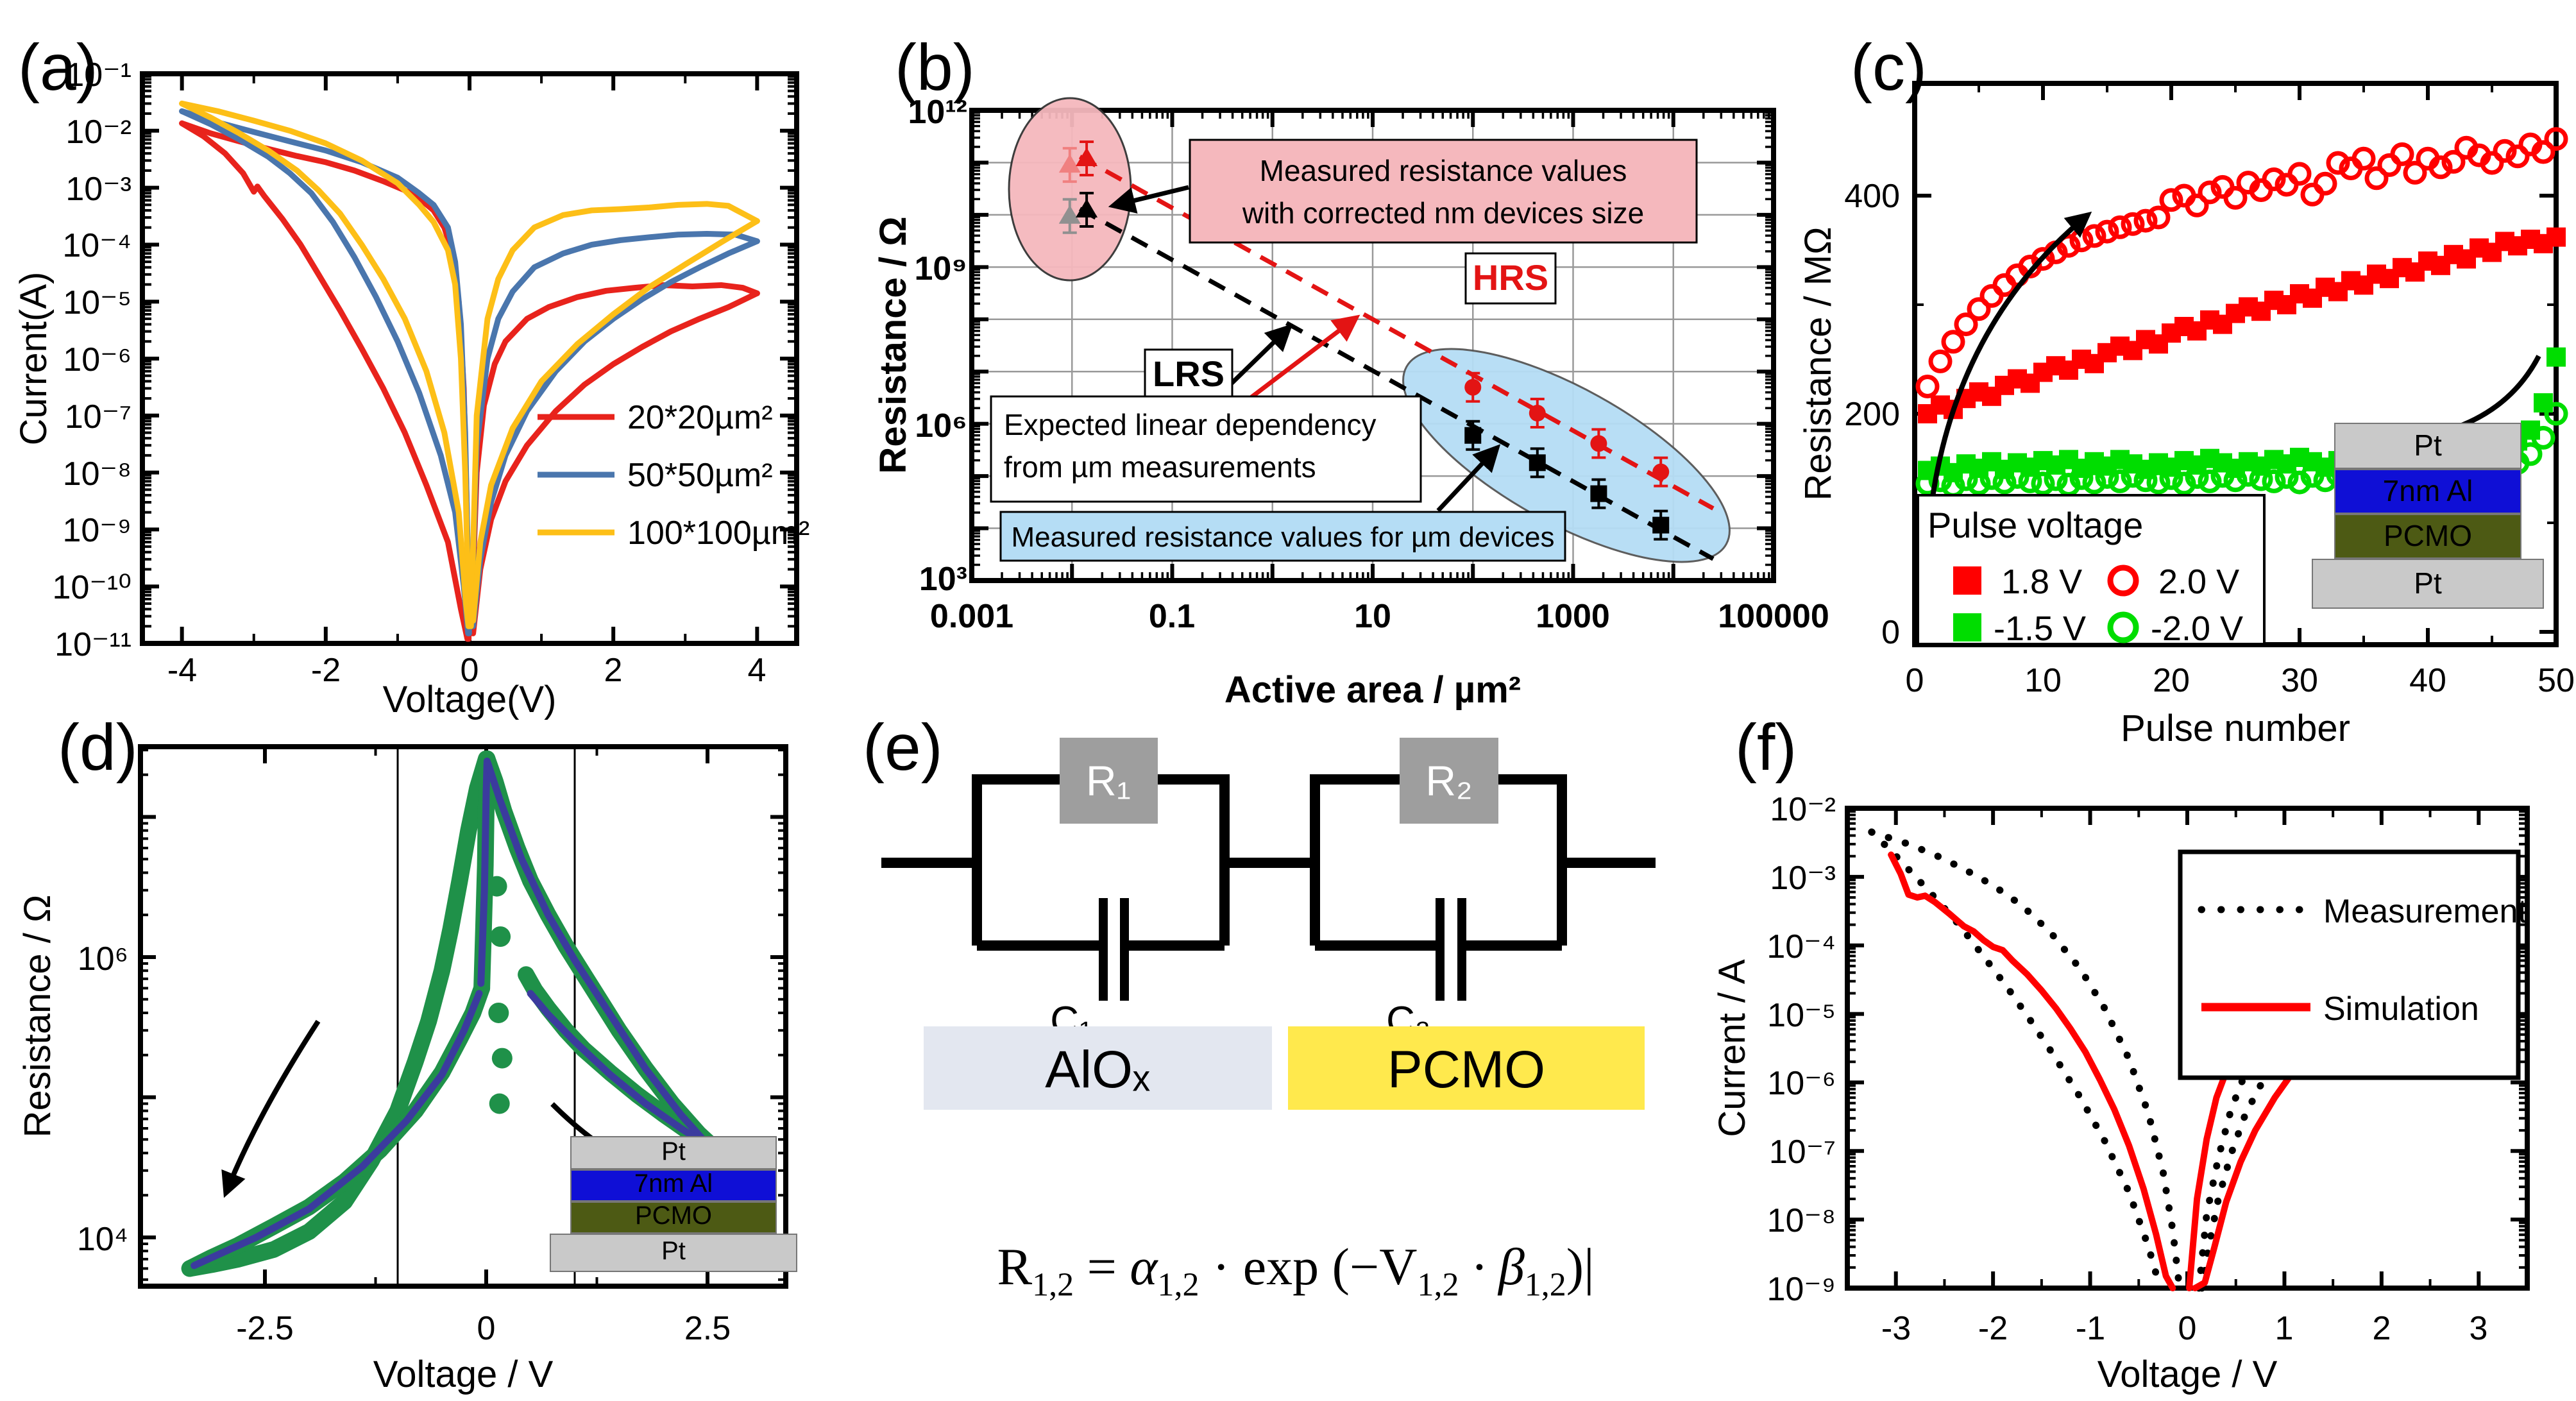 This screenshot has height=1401, width=2576. What do you see at coordinates (2556, 237) in the screenshot?
I see `c-point-1.8 V` at bounding box center [2556, 237].